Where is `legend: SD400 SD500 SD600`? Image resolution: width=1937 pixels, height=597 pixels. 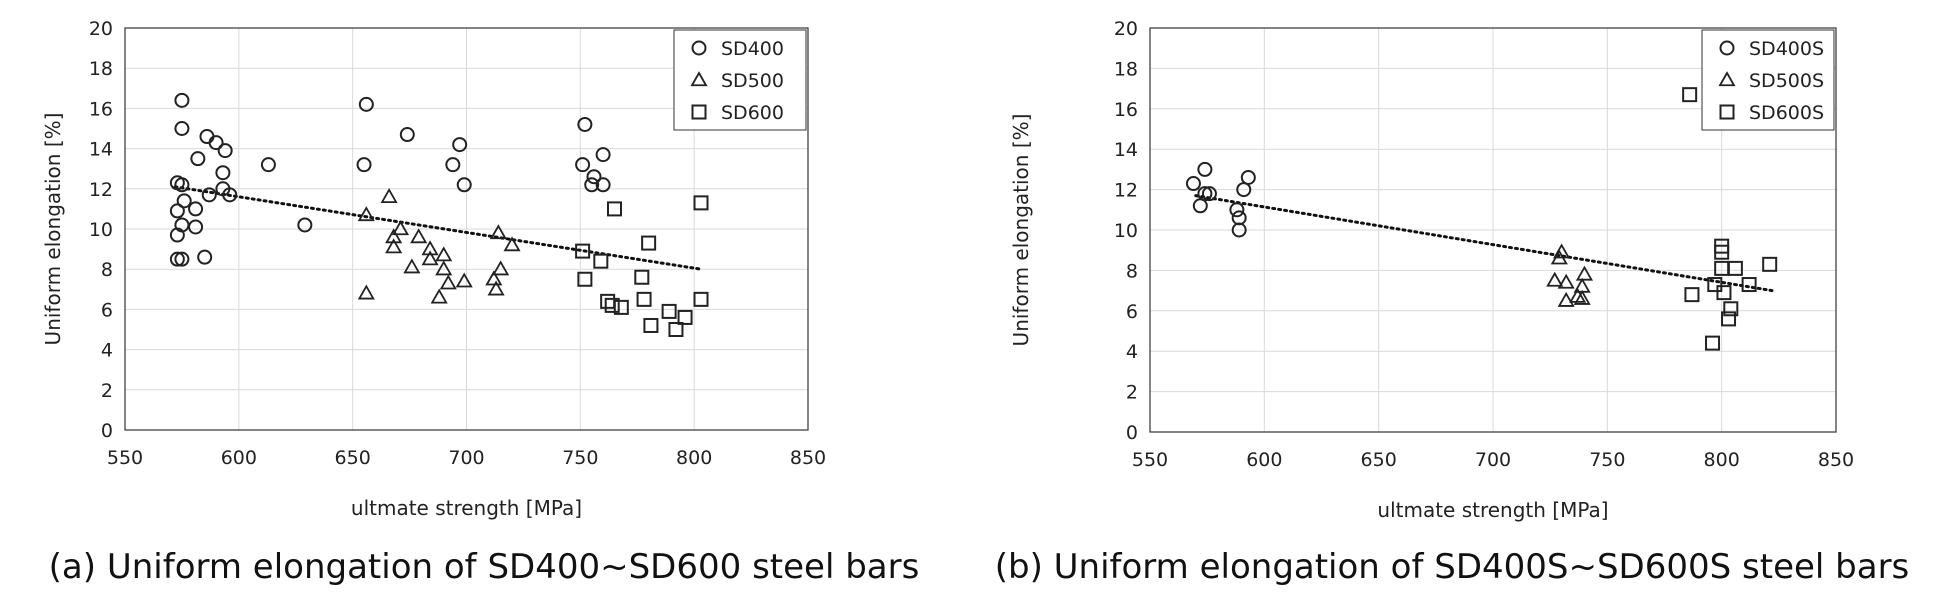
legend: SD400 SD500 SD600 is located at coordinates (740, 80).